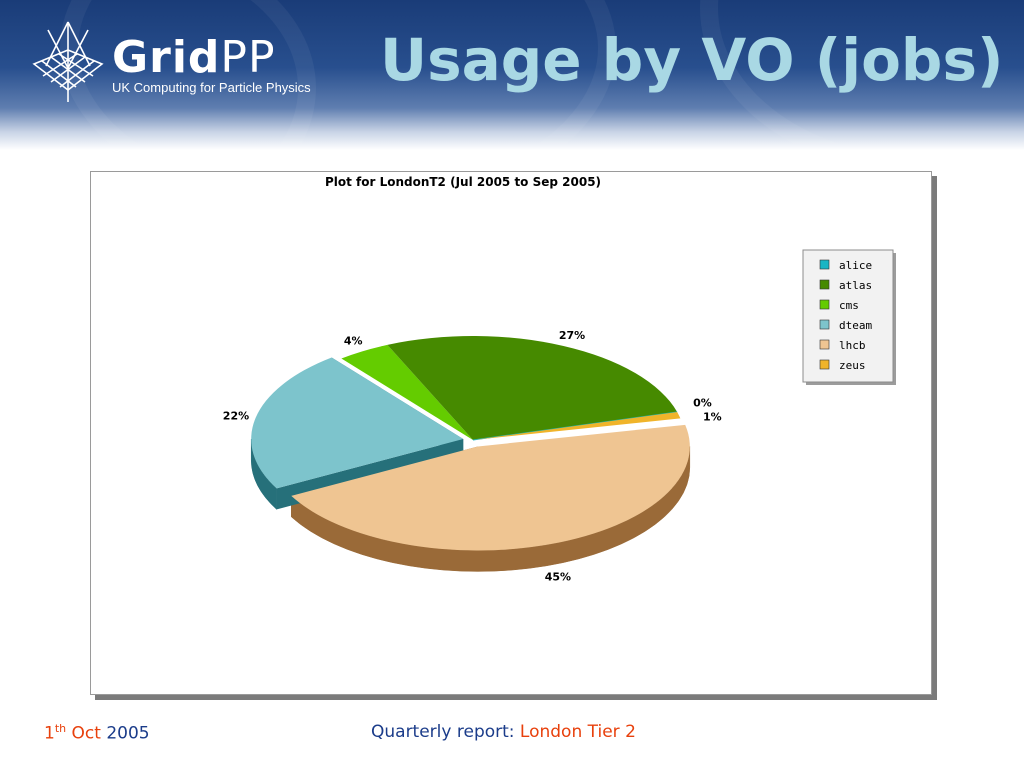 This screenshot has width=1024, height=768. Describe the element at coordinates (490, 487) in the screenshot. I see `pie-slice-lhcb` at that location.